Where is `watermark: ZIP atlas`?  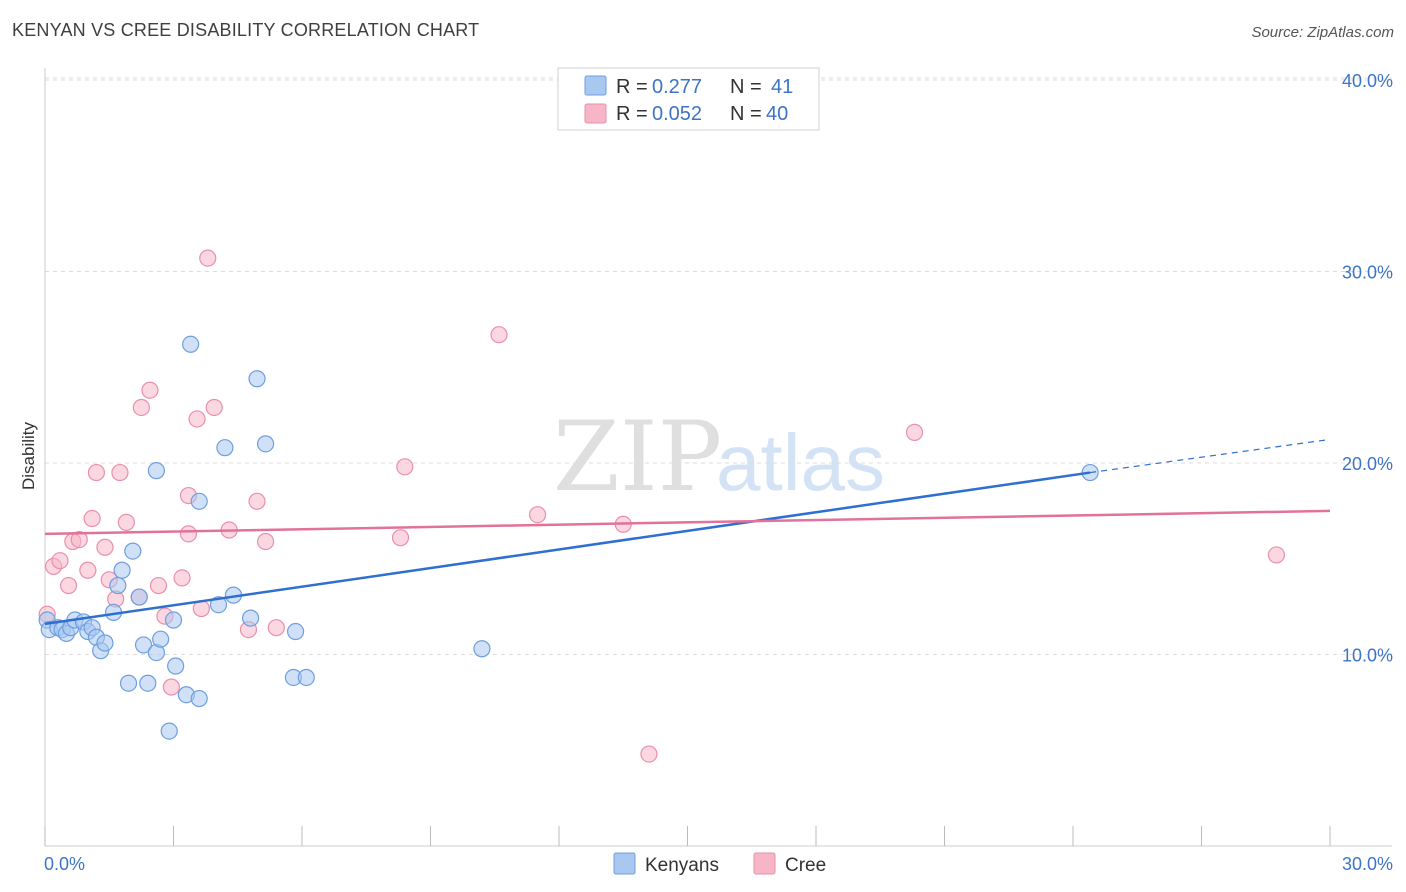
watermark: ZIP atlas is located at coordinates (719, 457).